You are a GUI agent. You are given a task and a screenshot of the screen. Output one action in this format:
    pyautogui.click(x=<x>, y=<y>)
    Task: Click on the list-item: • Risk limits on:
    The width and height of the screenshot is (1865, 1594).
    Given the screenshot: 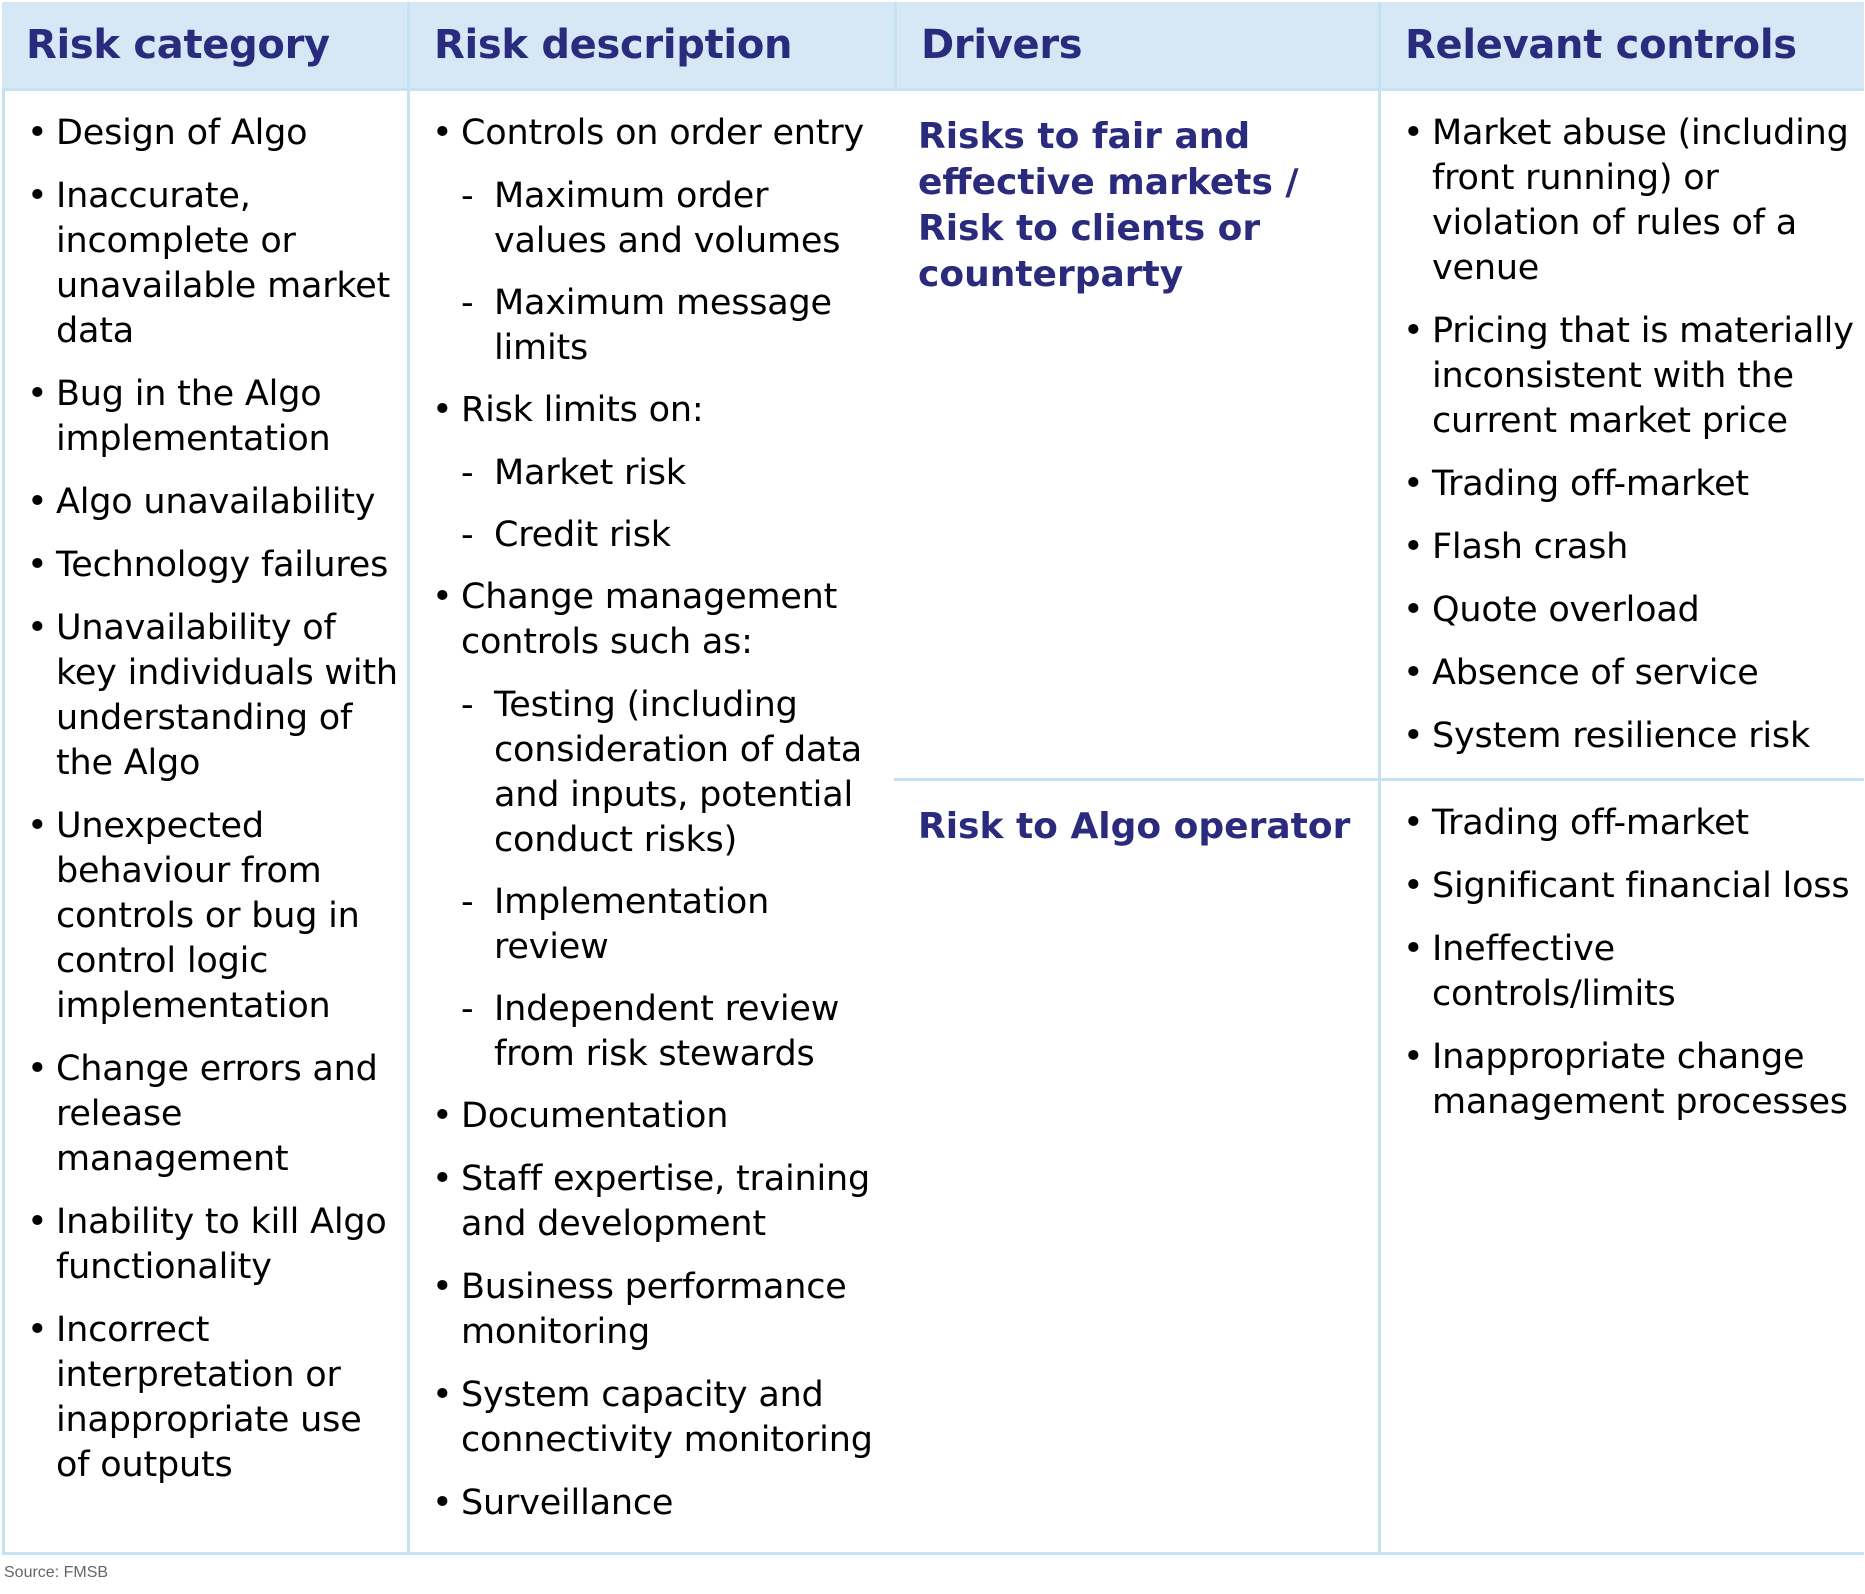 What is the action you would take?
    pyautogui.click(x=568, y=410)
    